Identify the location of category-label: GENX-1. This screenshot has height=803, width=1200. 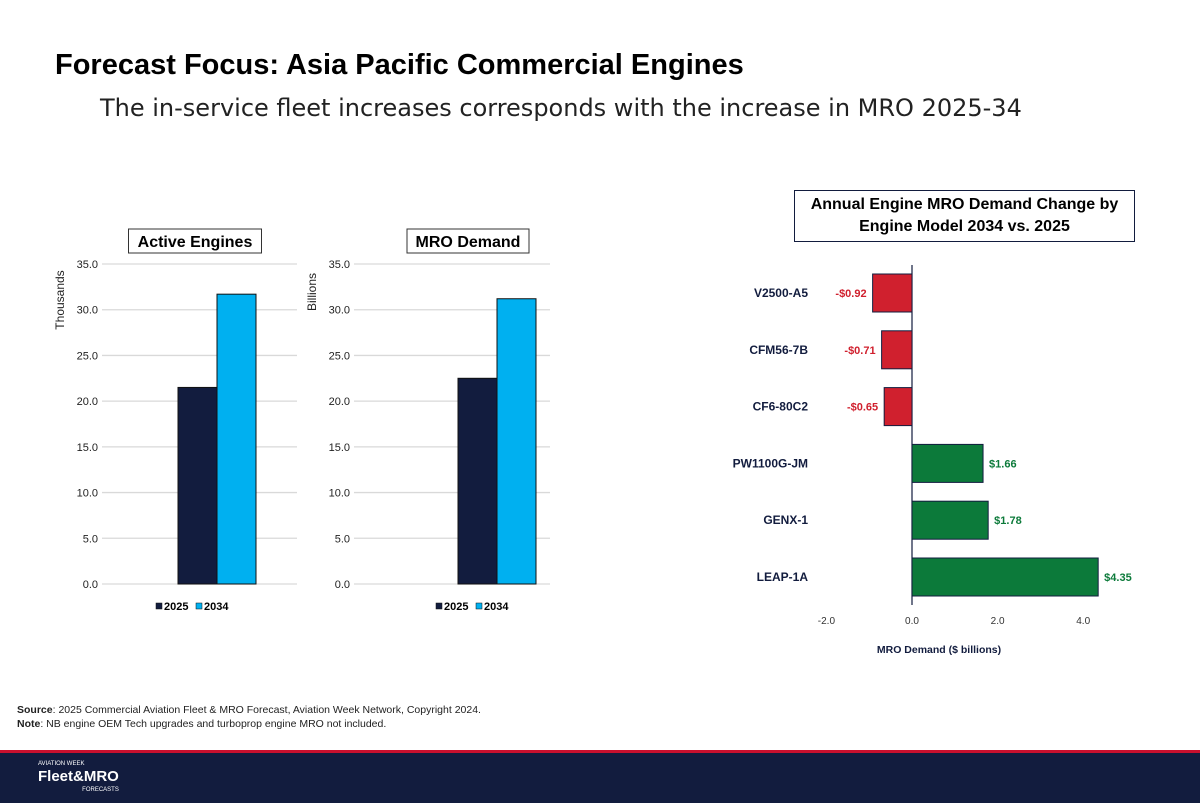
(785, 520).